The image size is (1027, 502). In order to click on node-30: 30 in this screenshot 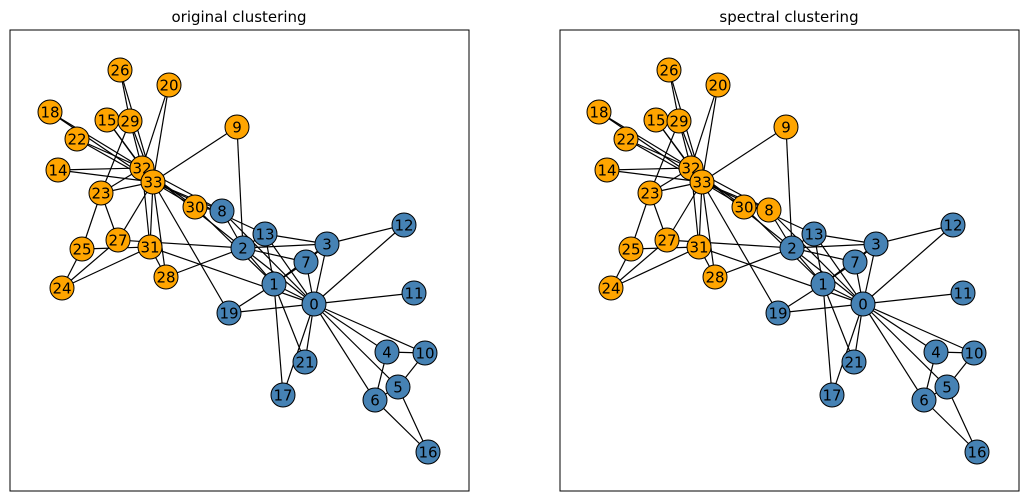, I will do `click(195, 207)`.